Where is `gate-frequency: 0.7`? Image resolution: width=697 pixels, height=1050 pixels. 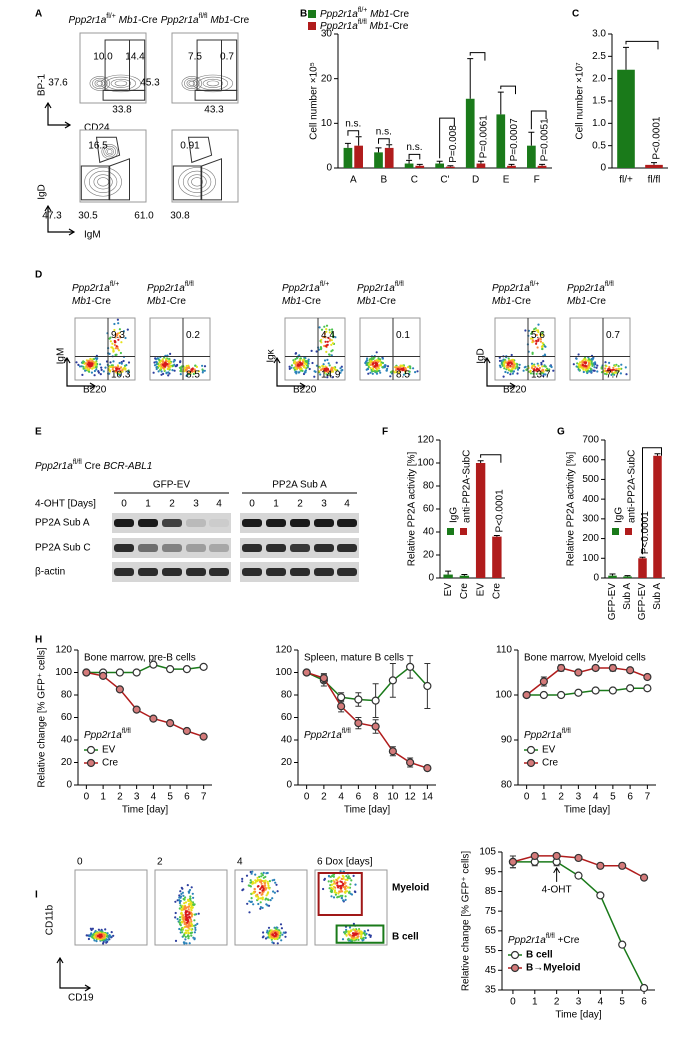 gate-frequency: 0.7 is located at coordinates (227, 57).